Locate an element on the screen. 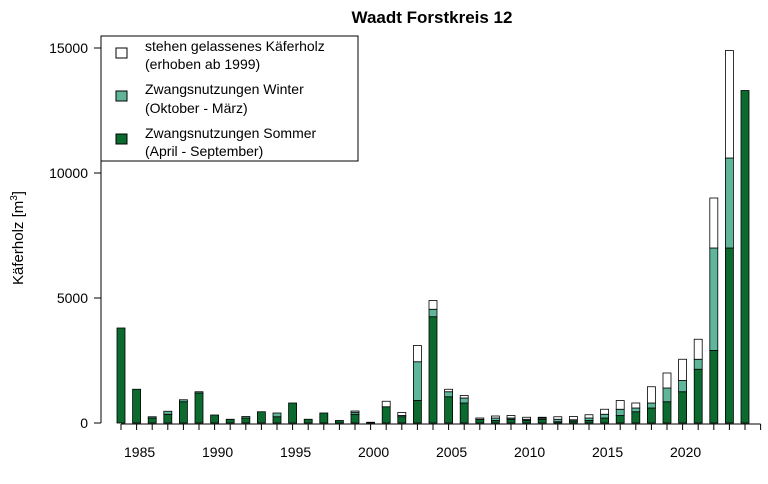 The width and height of the screenshot is (768, 484). bar-summer-2019 is located at coordinates (667, 412).